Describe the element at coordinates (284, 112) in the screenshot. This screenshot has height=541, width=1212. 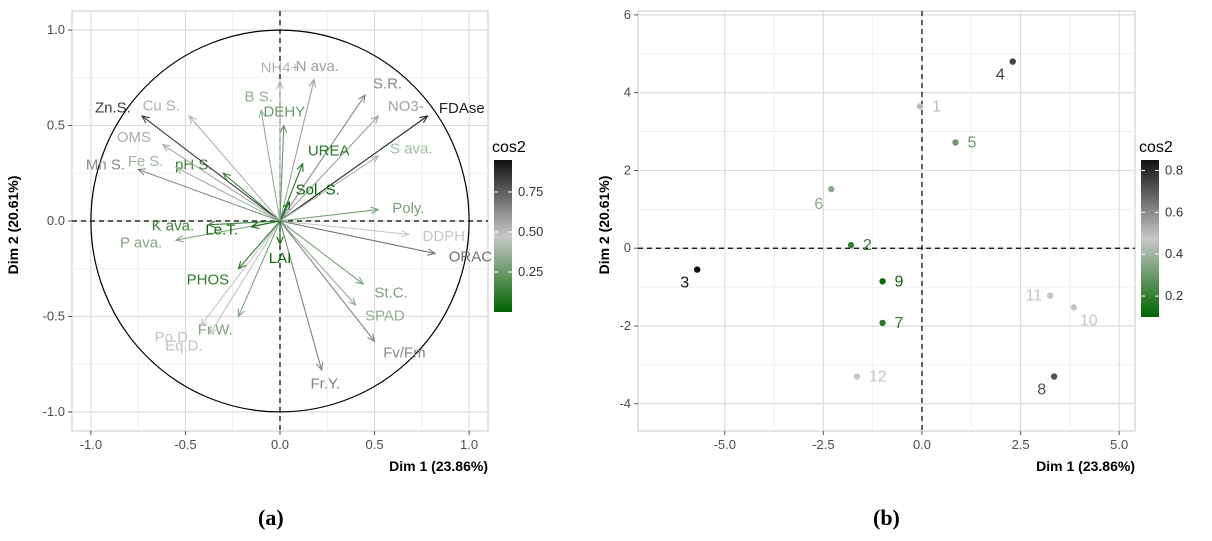
I see `variable-label: DEHY` at that location.